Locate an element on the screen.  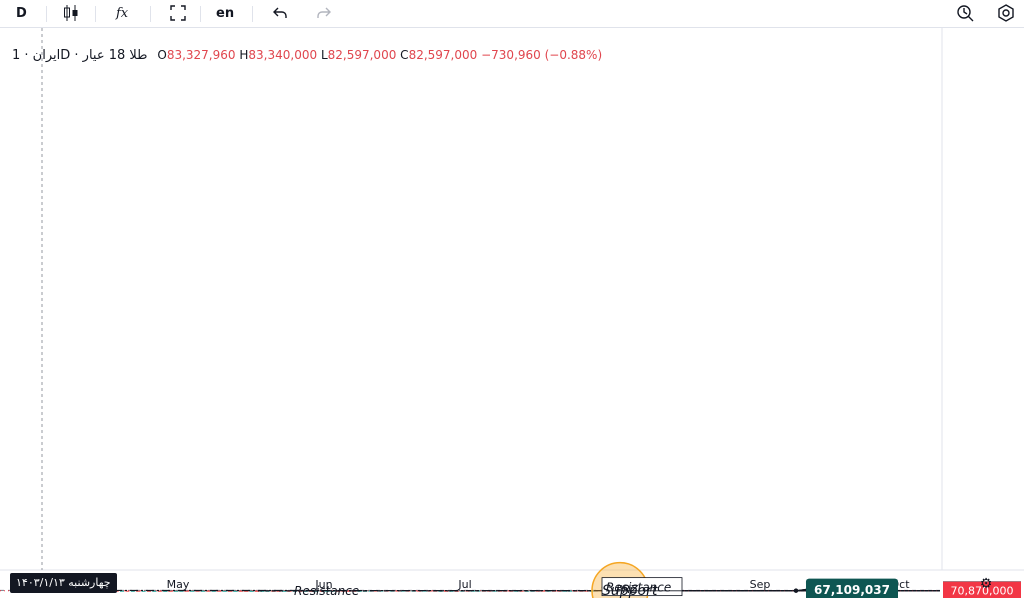
level-label-text: 67,109,037 is located at coordinates (852, 590).